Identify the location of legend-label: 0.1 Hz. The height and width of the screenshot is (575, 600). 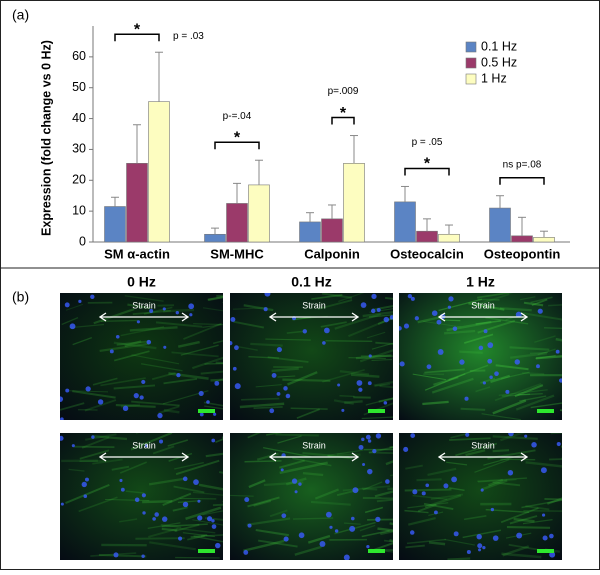
(499, 46).